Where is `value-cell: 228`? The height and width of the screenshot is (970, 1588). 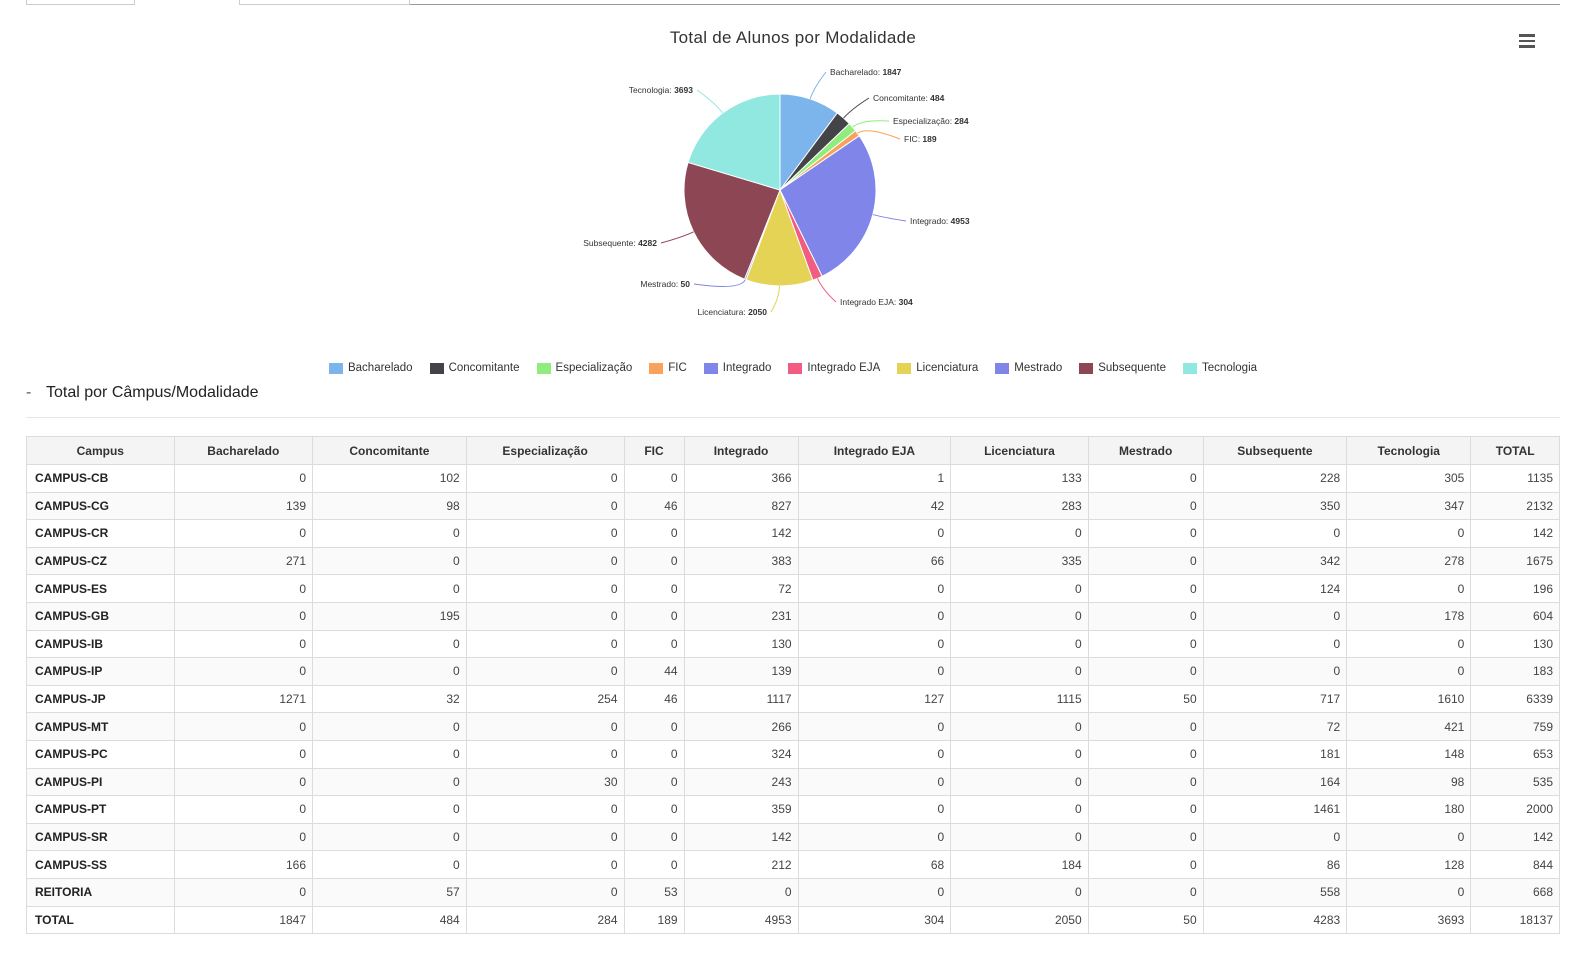
value-cell: 228 is located at coordinates (1275, 478).